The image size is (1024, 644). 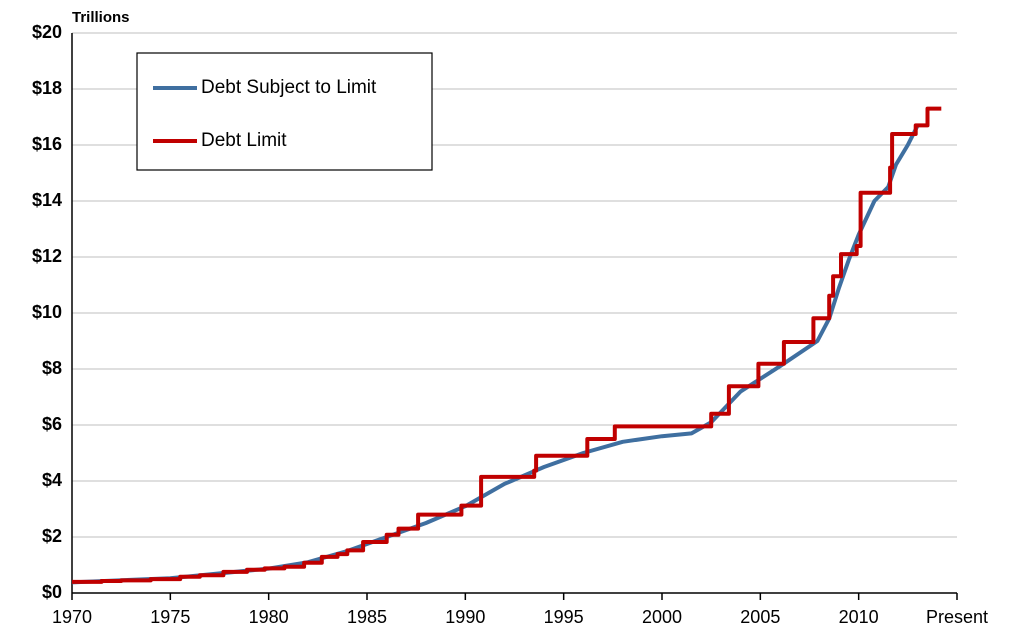 What do you see at coordinates (284, 111) in the screenshot?
I see `legend-box` at bounding box center [284, 111].